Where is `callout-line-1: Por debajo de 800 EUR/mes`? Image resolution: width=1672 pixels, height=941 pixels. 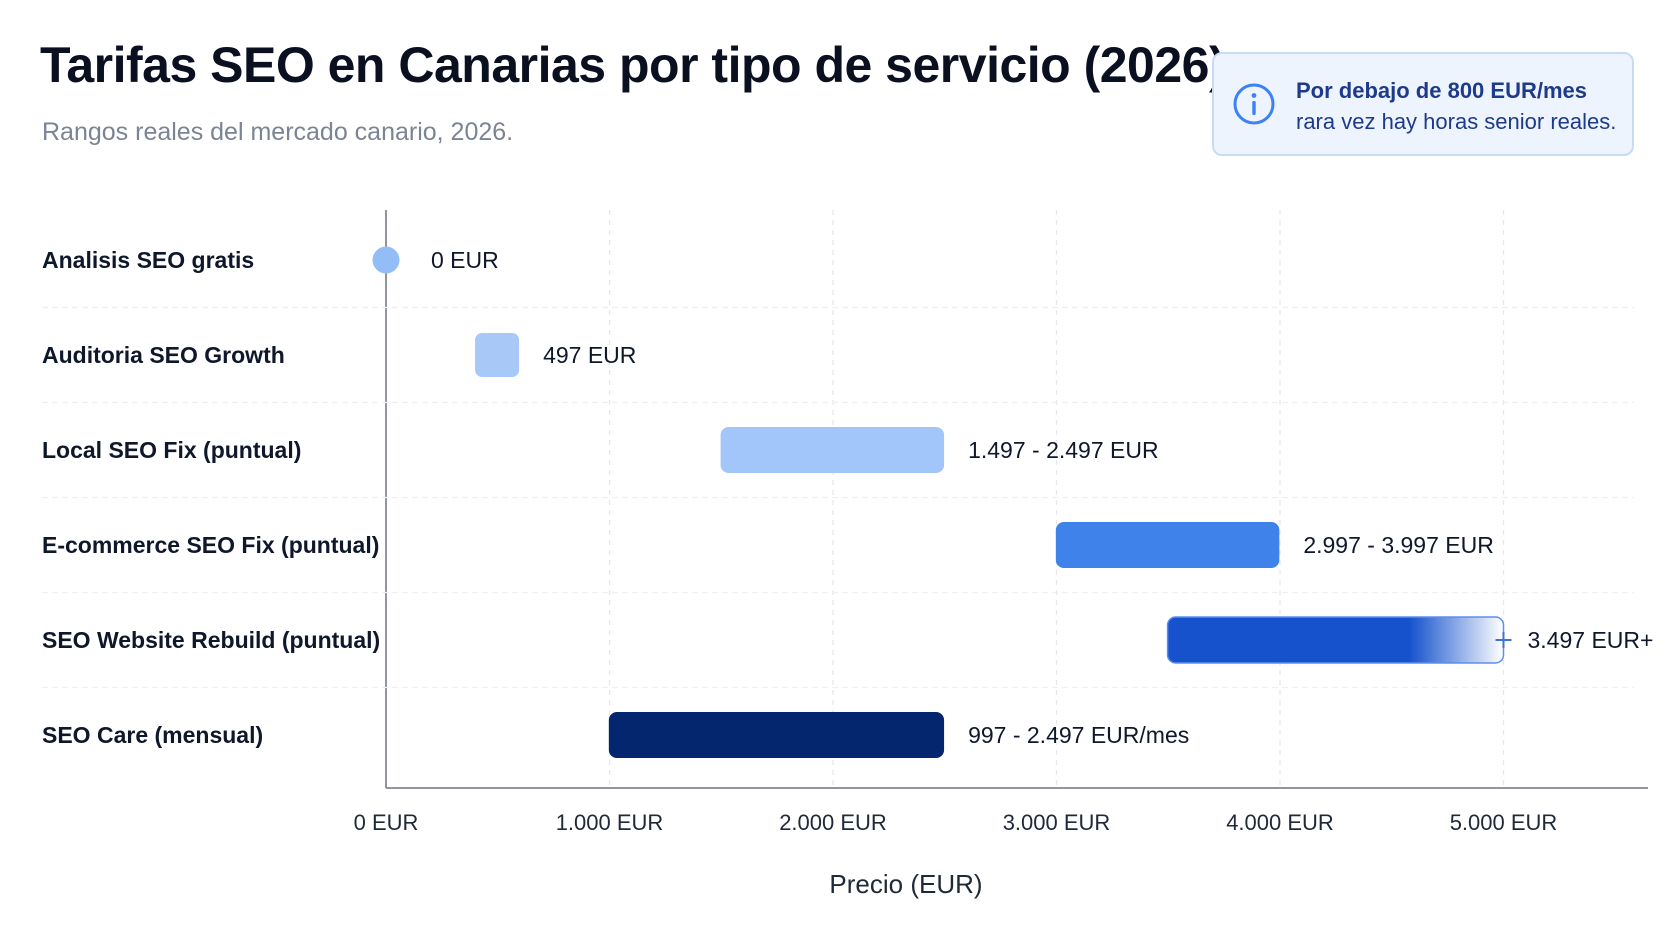
callout-line-1: Por debajo de 800 EUR/mes is located at coordinates (1441, 90).